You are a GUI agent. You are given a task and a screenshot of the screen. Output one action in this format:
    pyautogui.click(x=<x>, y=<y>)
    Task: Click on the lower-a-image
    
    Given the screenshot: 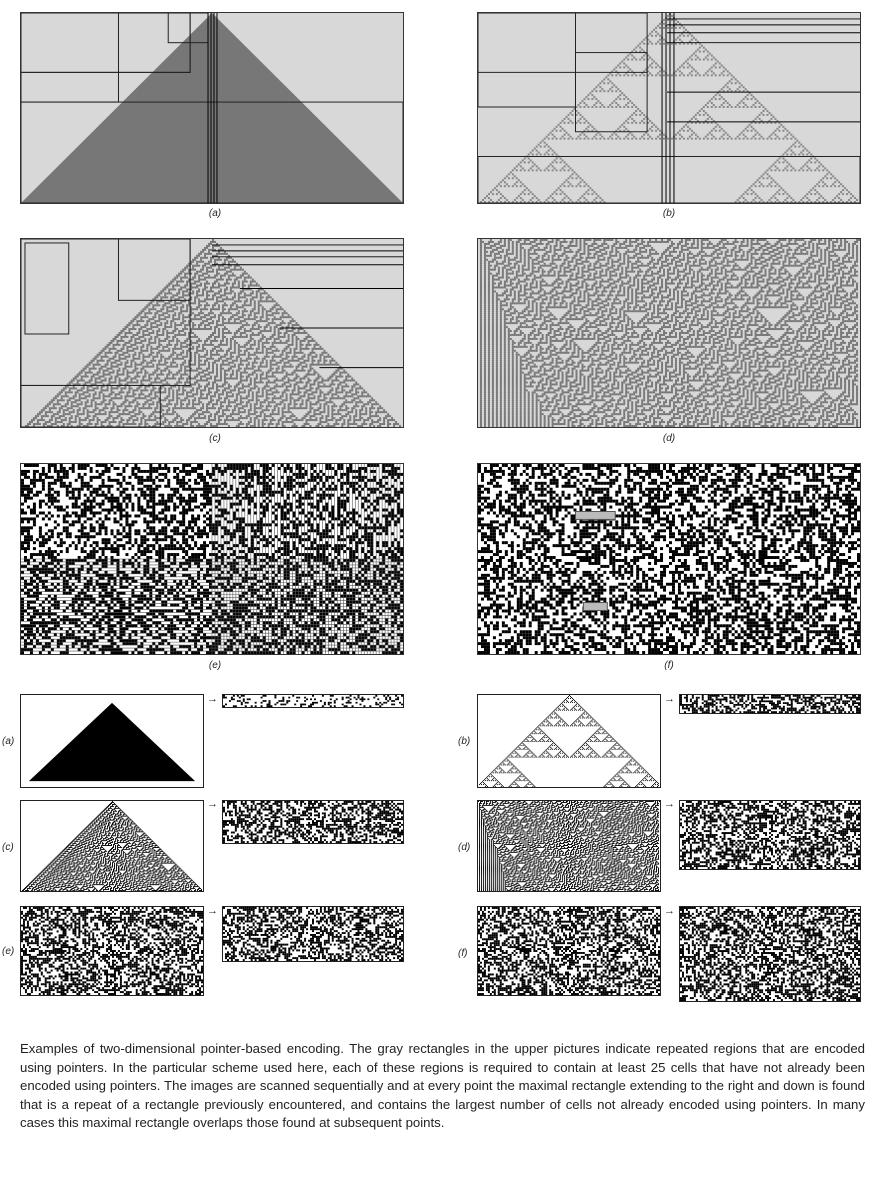 What is the action you would take?
    pyautogui.click(x=112, y=741)
    